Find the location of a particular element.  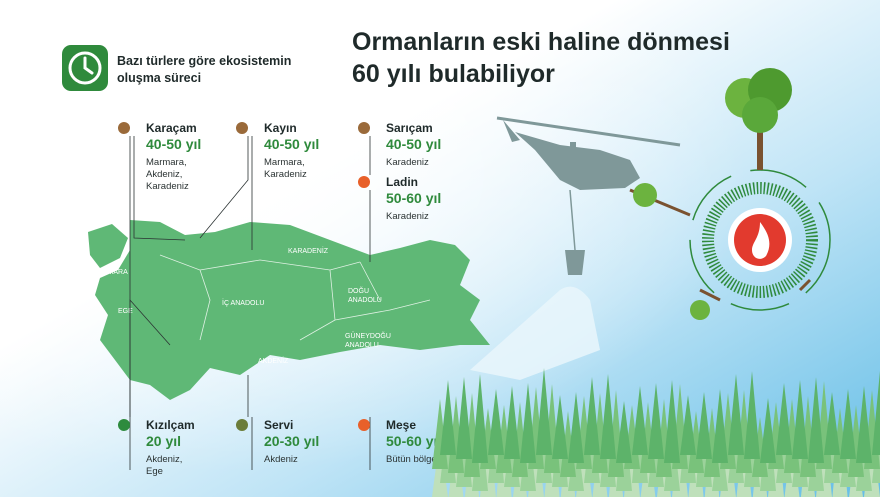

region-label: EGE is located at coordinates (125, 311).